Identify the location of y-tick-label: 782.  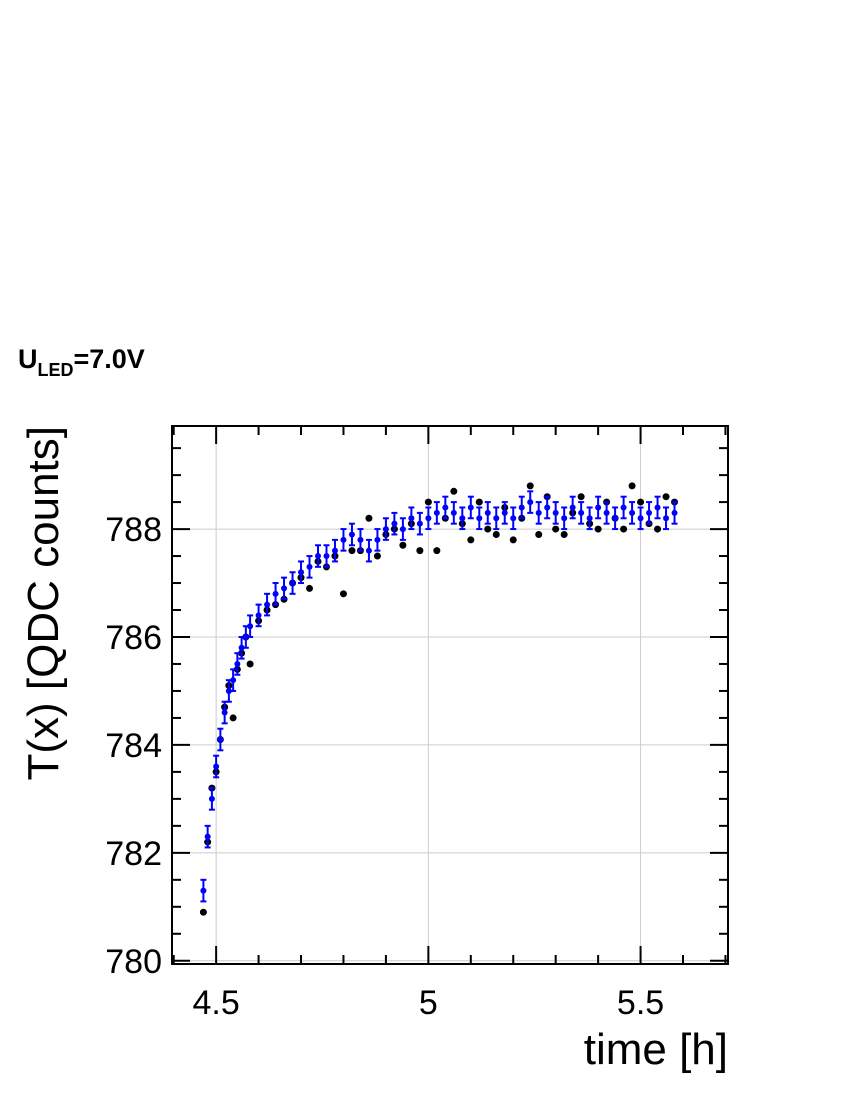
(133, 854).